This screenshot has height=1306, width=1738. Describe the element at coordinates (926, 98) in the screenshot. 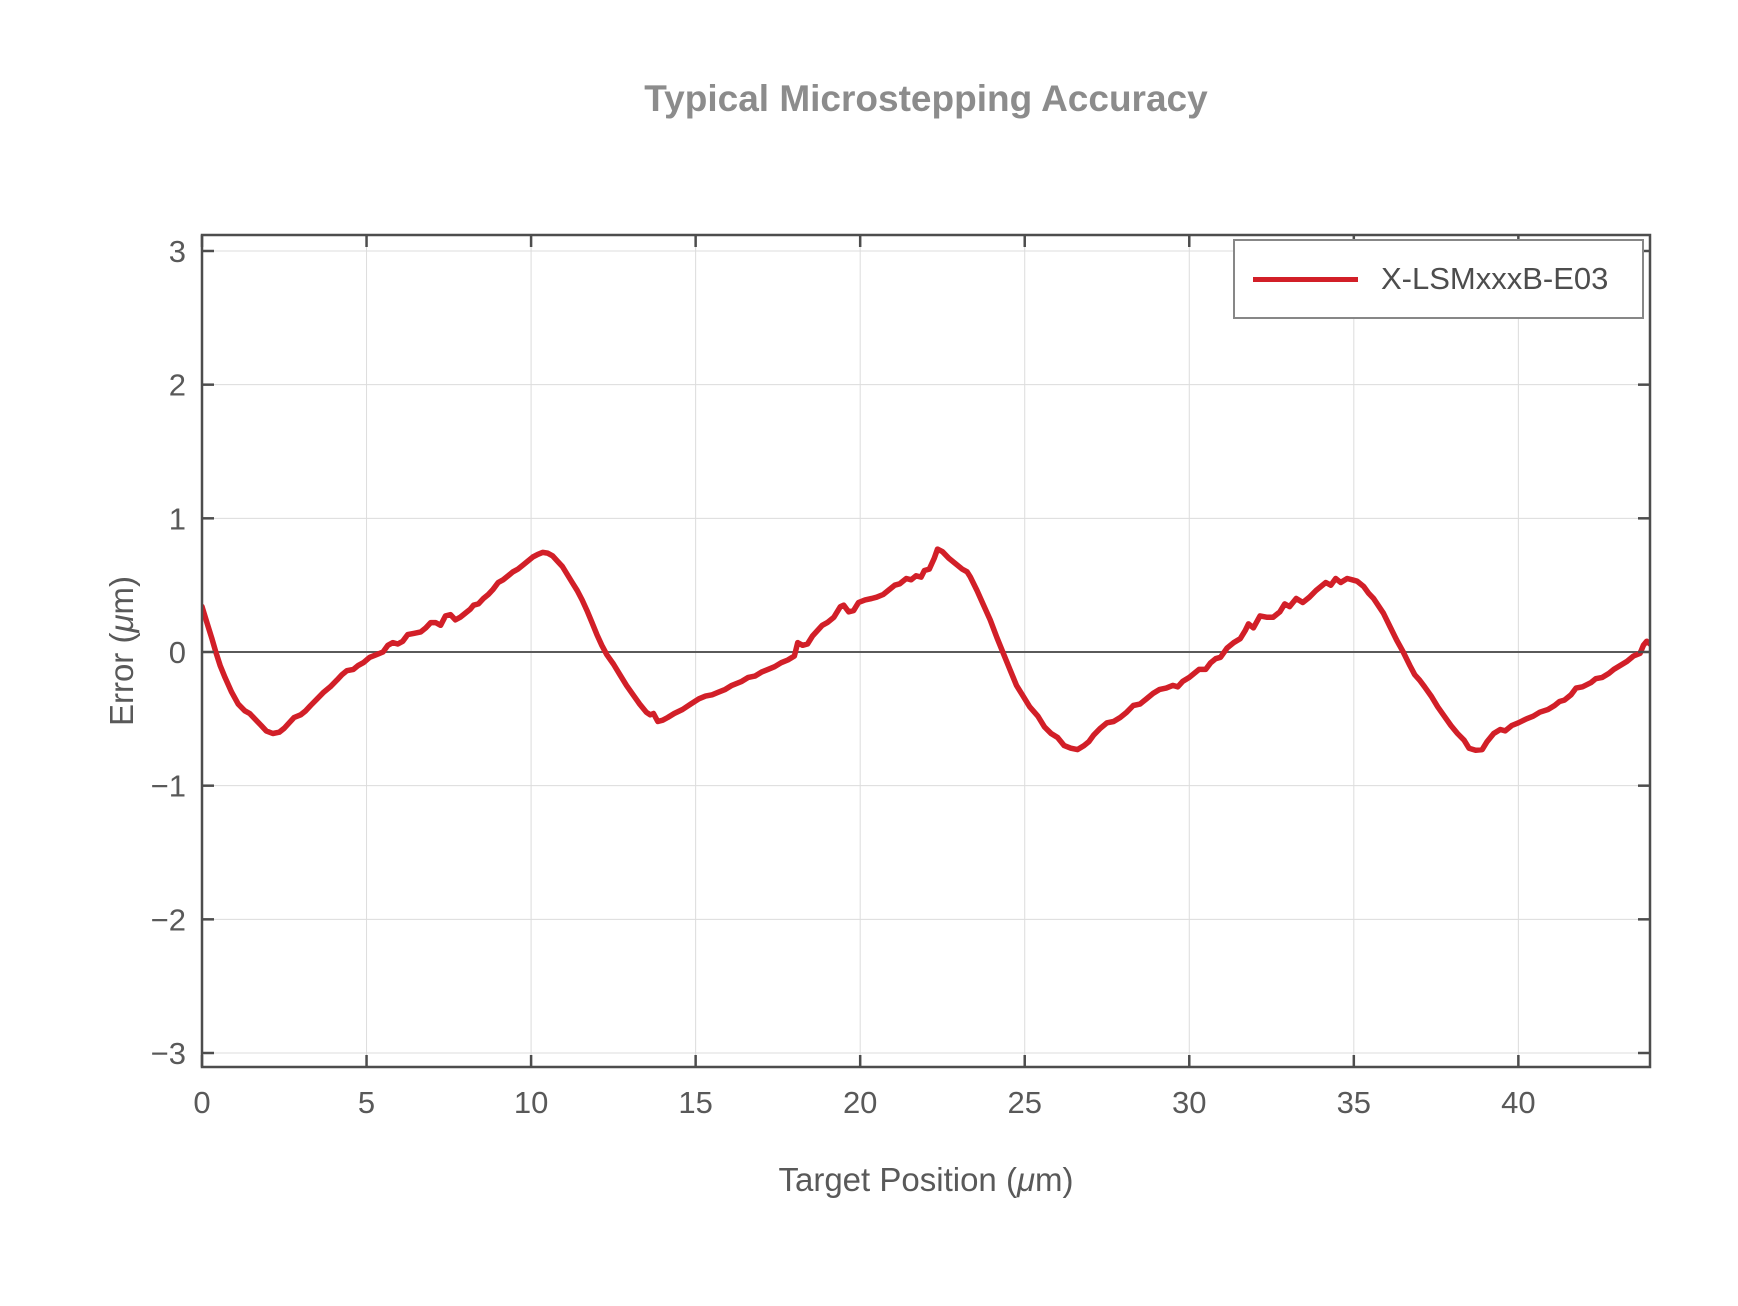

I see `chart-title: Typical Microstepping Accuracy` at that location.